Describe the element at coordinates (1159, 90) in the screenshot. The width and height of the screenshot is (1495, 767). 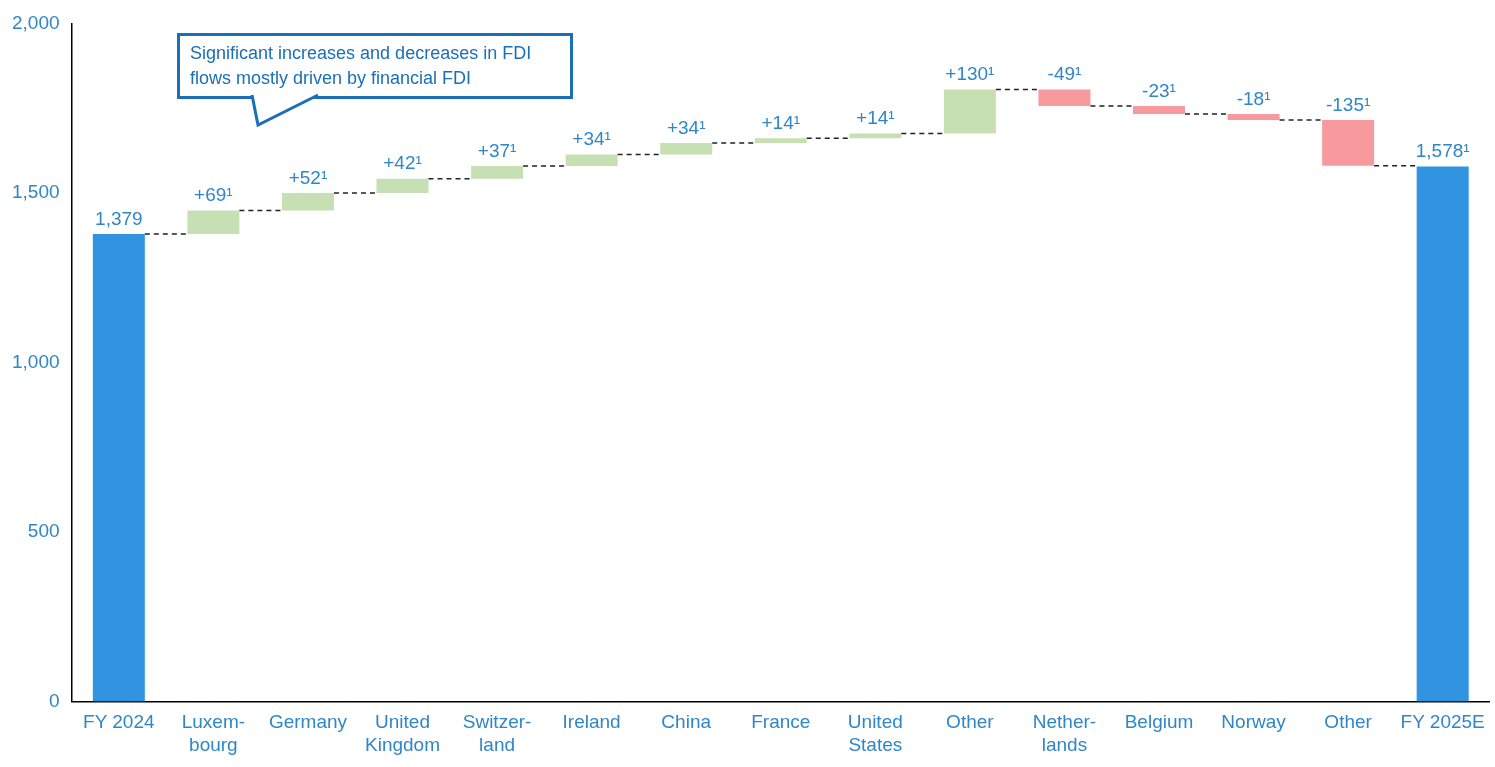
I see `data-label: -23¹` at that location.